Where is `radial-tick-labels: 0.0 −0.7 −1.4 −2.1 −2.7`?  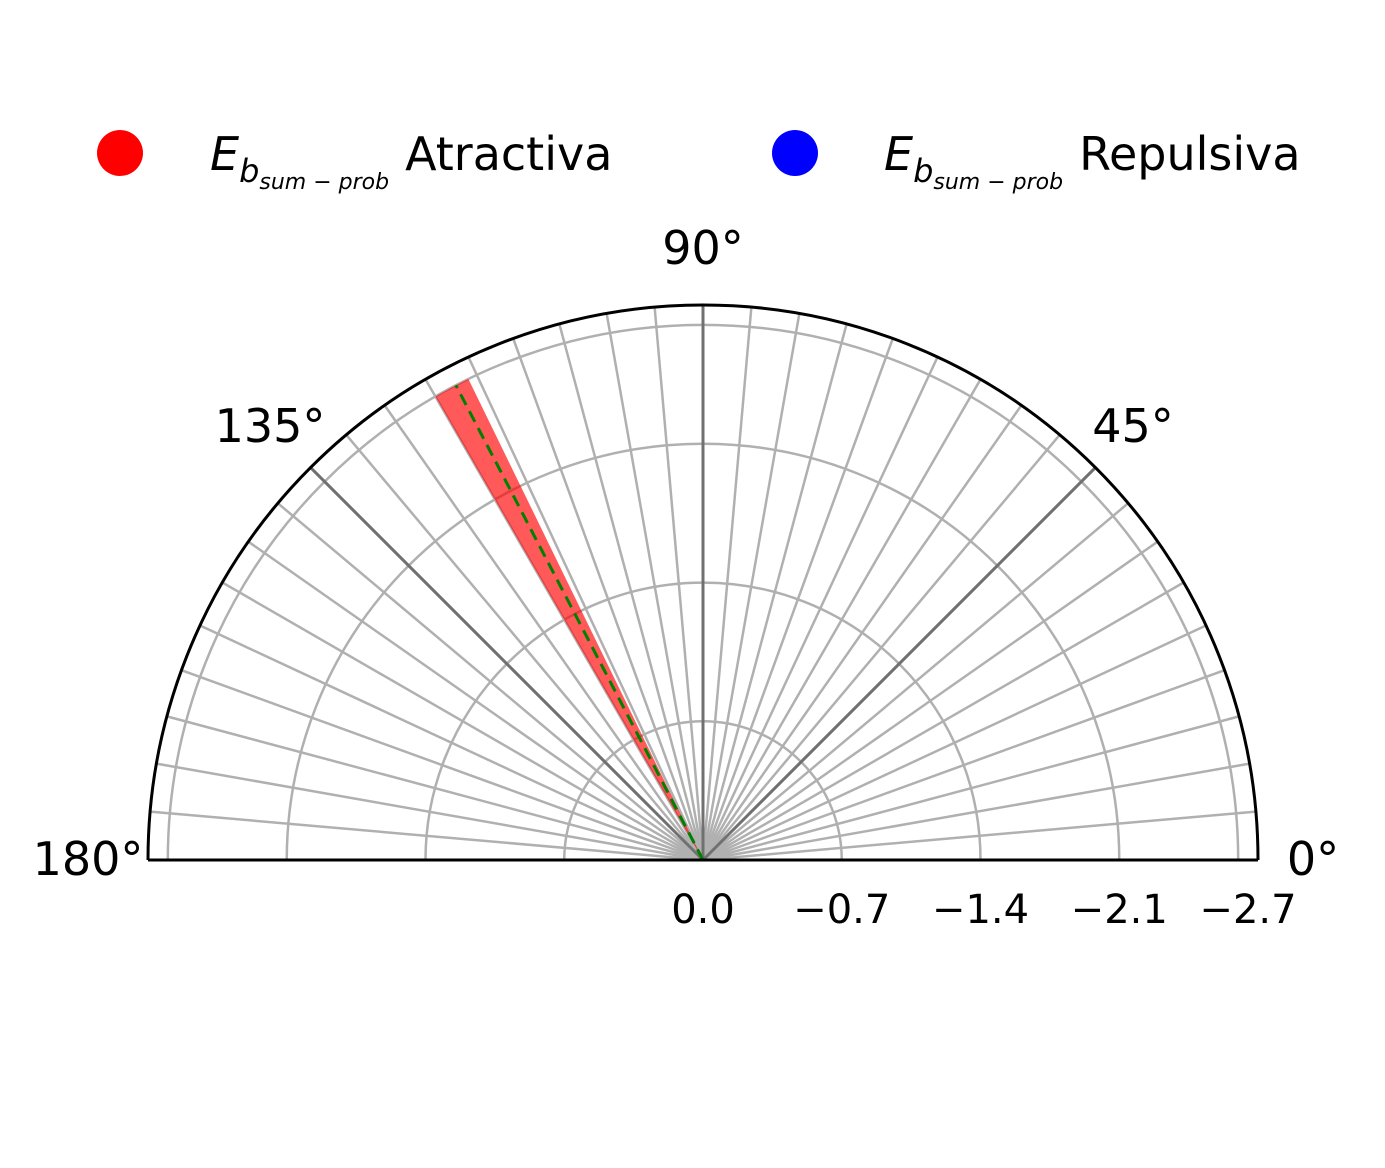
radial-tick-labels: 0.0 −0.7 −1.4 −2.1 −2.7 is located at coordinates (983, 910).